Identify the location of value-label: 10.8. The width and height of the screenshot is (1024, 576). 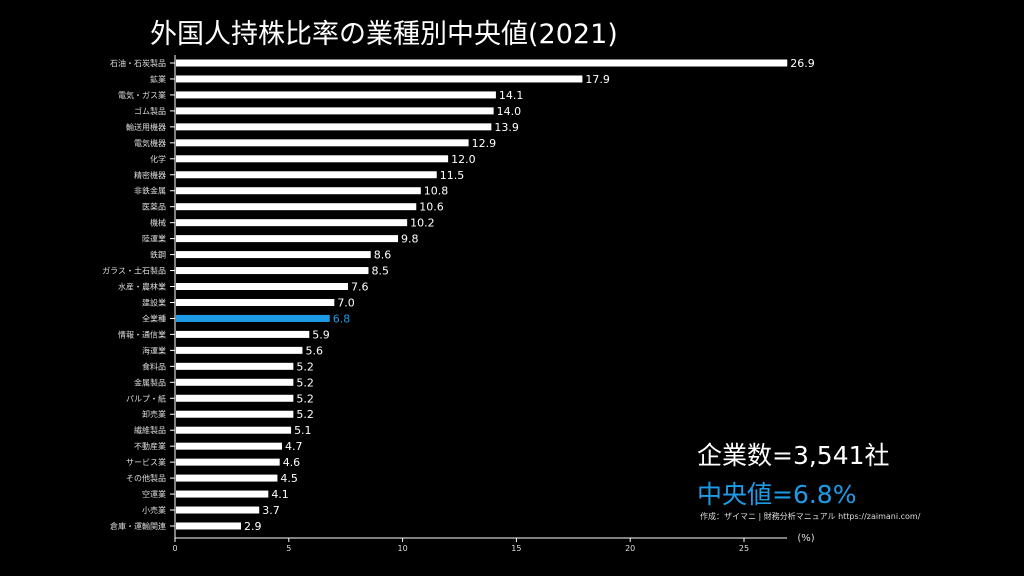
(436, 191).